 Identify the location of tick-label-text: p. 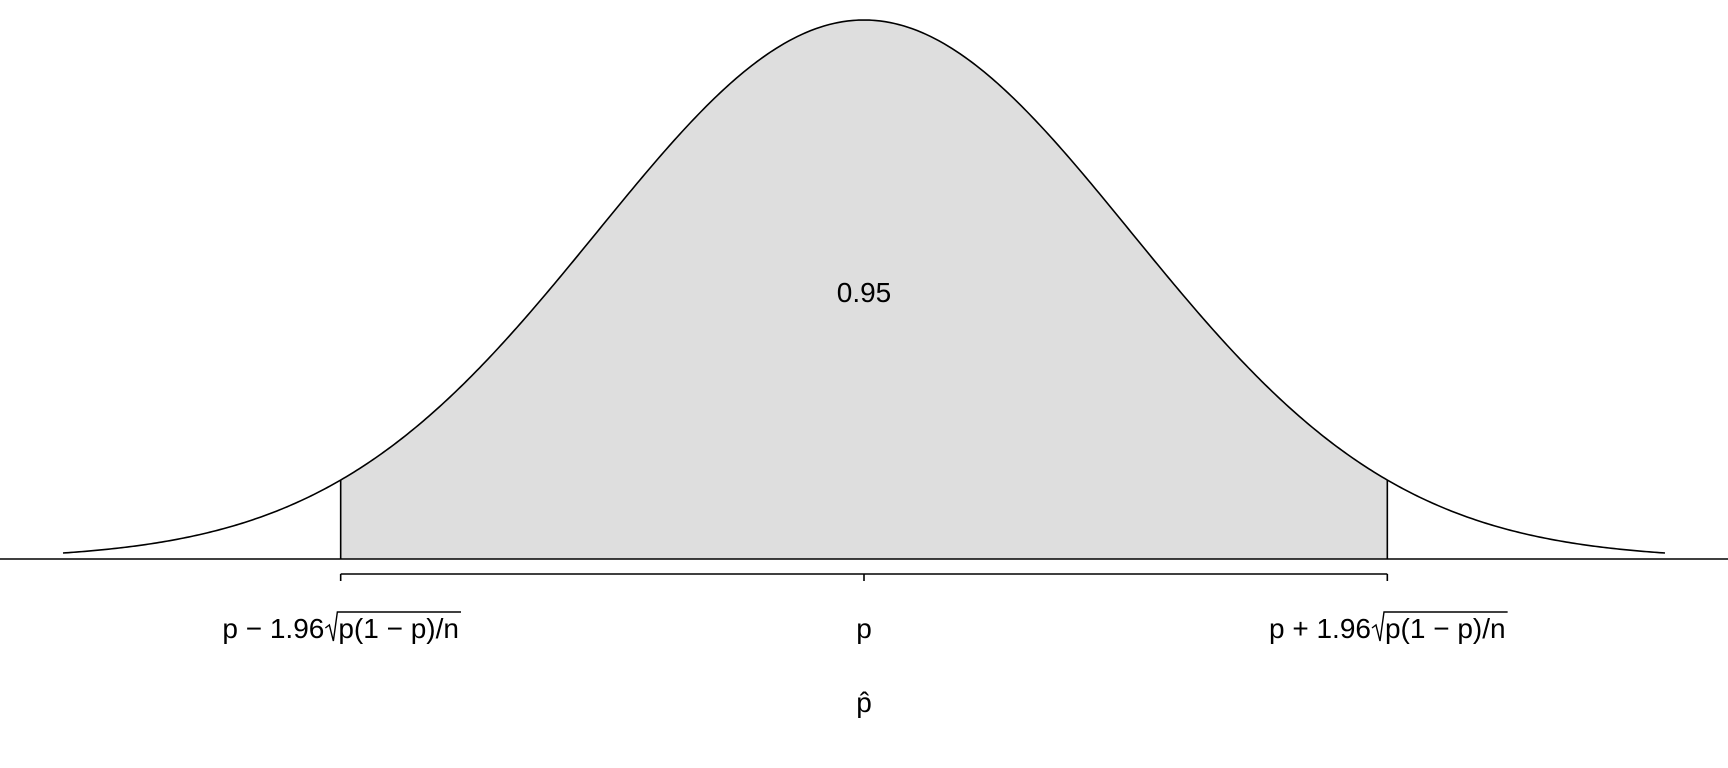
(864, 628).